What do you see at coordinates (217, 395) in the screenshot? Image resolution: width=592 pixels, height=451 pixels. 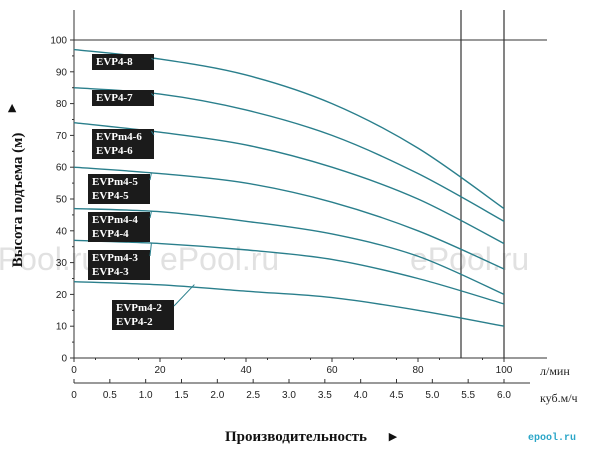 I see `x2-tick-label: 2.0` at bounding box center [217, 395].